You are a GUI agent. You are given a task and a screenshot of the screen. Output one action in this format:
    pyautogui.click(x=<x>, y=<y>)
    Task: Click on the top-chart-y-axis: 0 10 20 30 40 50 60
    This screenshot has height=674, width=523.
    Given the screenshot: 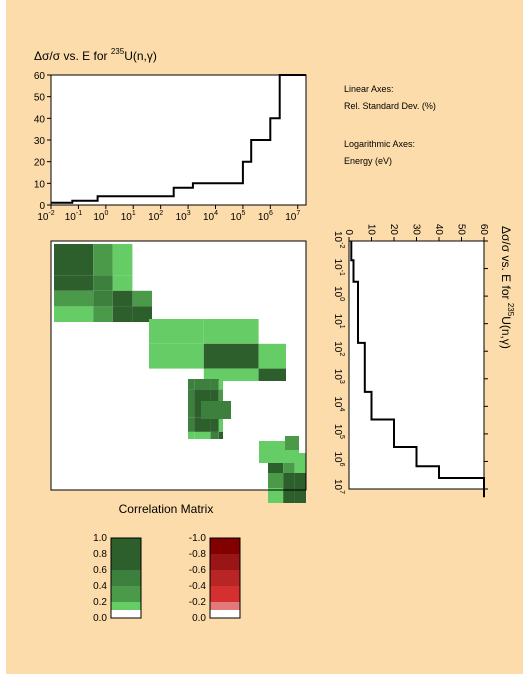 What is the action you would take?
    pyautogui.click(x=42, y=141)
    